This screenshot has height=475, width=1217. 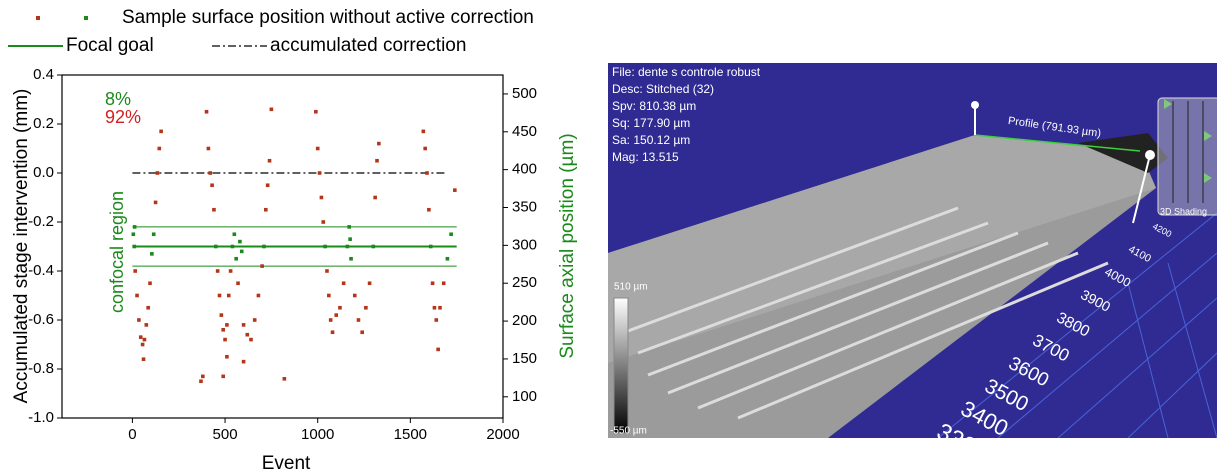 I want to click on shading-arrows, so click(x=1188, y=141).